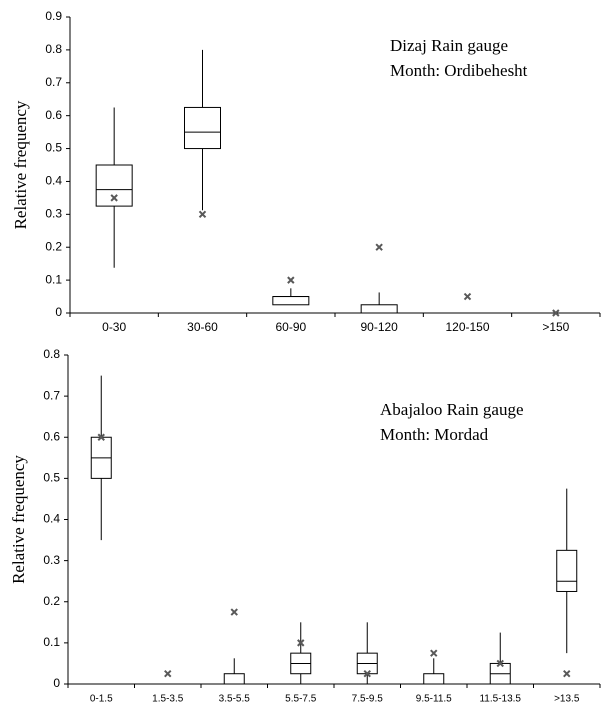 This screenshot has width=603, height=706. Describe the element at coordinates (449, 45) in the screenshot. I see `annotation: Dizaj Rain gauge` at that location.